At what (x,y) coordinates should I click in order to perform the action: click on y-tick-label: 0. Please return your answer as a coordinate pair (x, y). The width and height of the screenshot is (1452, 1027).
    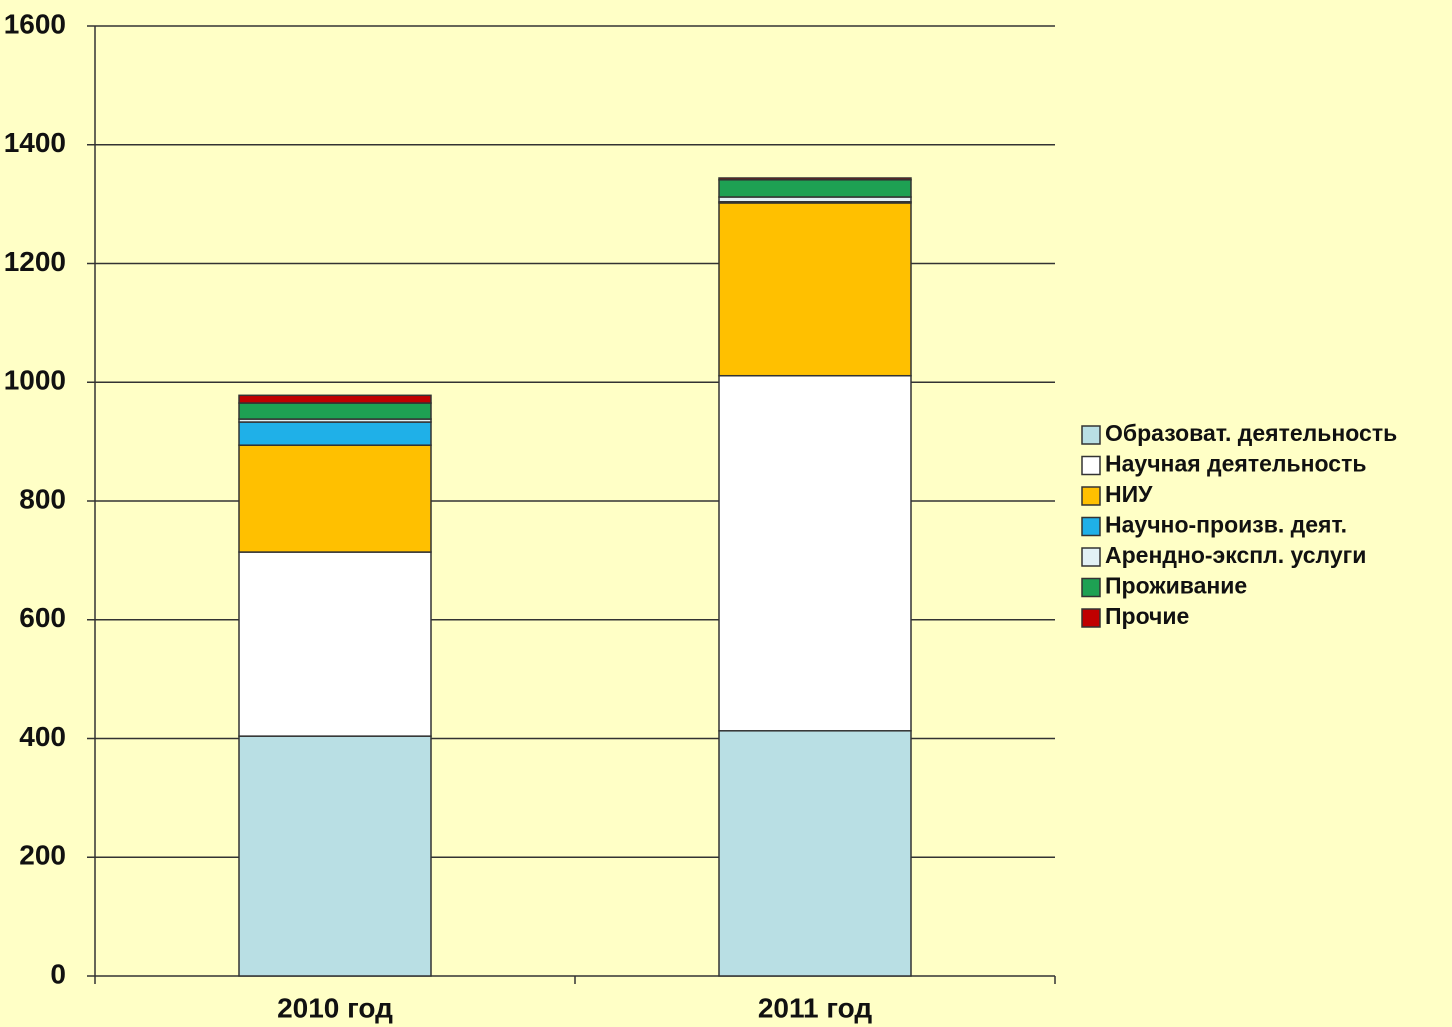
    Looking at the image, I should click on (58, 973).